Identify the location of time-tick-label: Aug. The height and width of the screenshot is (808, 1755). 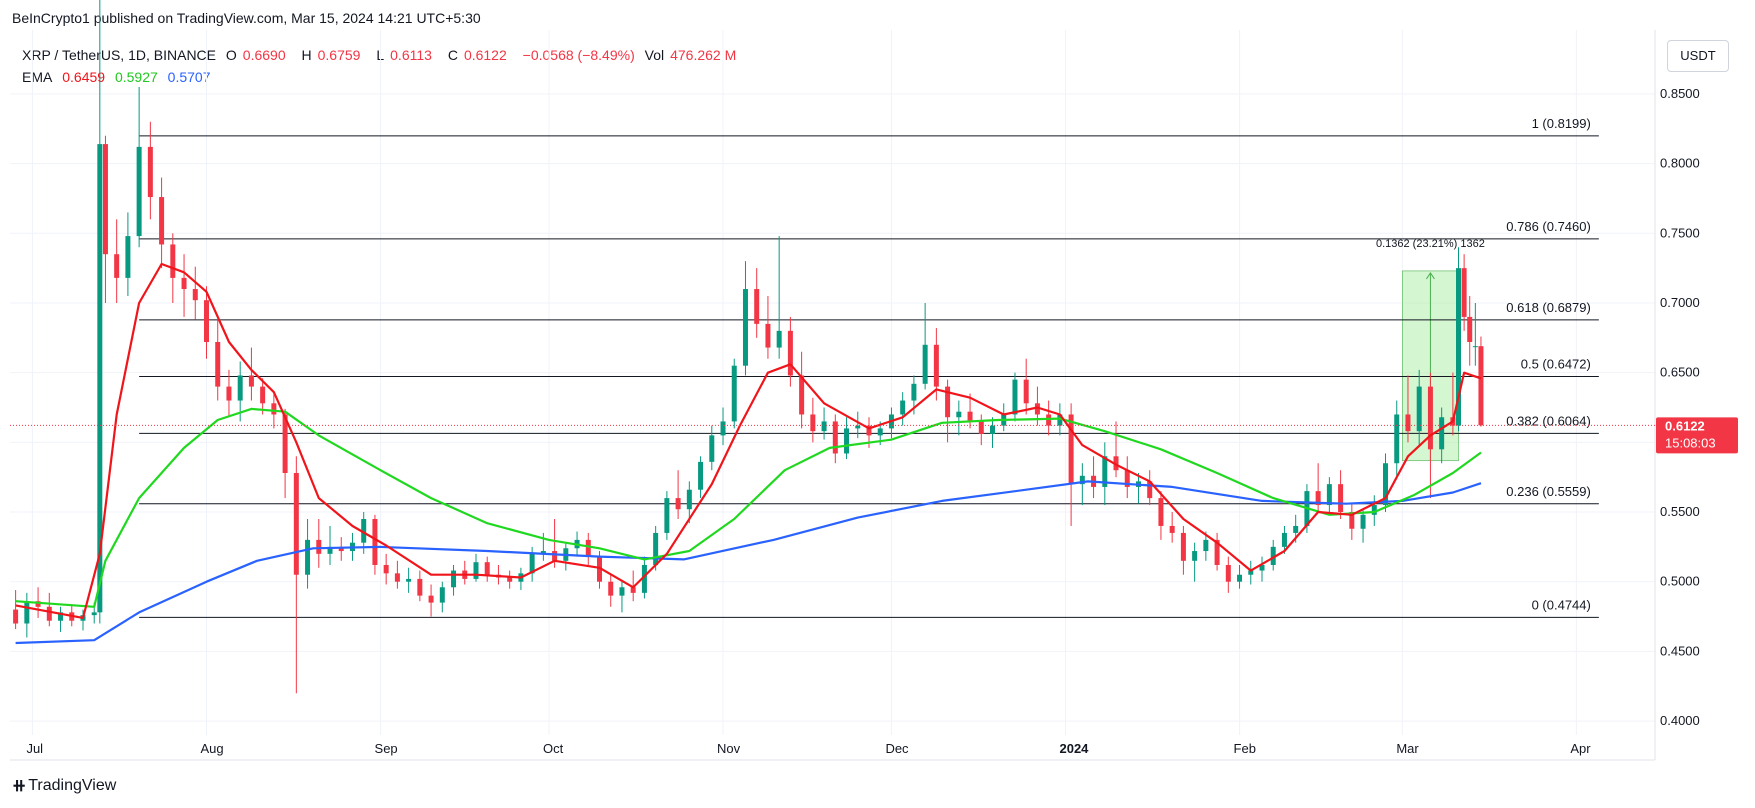
(212, 748).